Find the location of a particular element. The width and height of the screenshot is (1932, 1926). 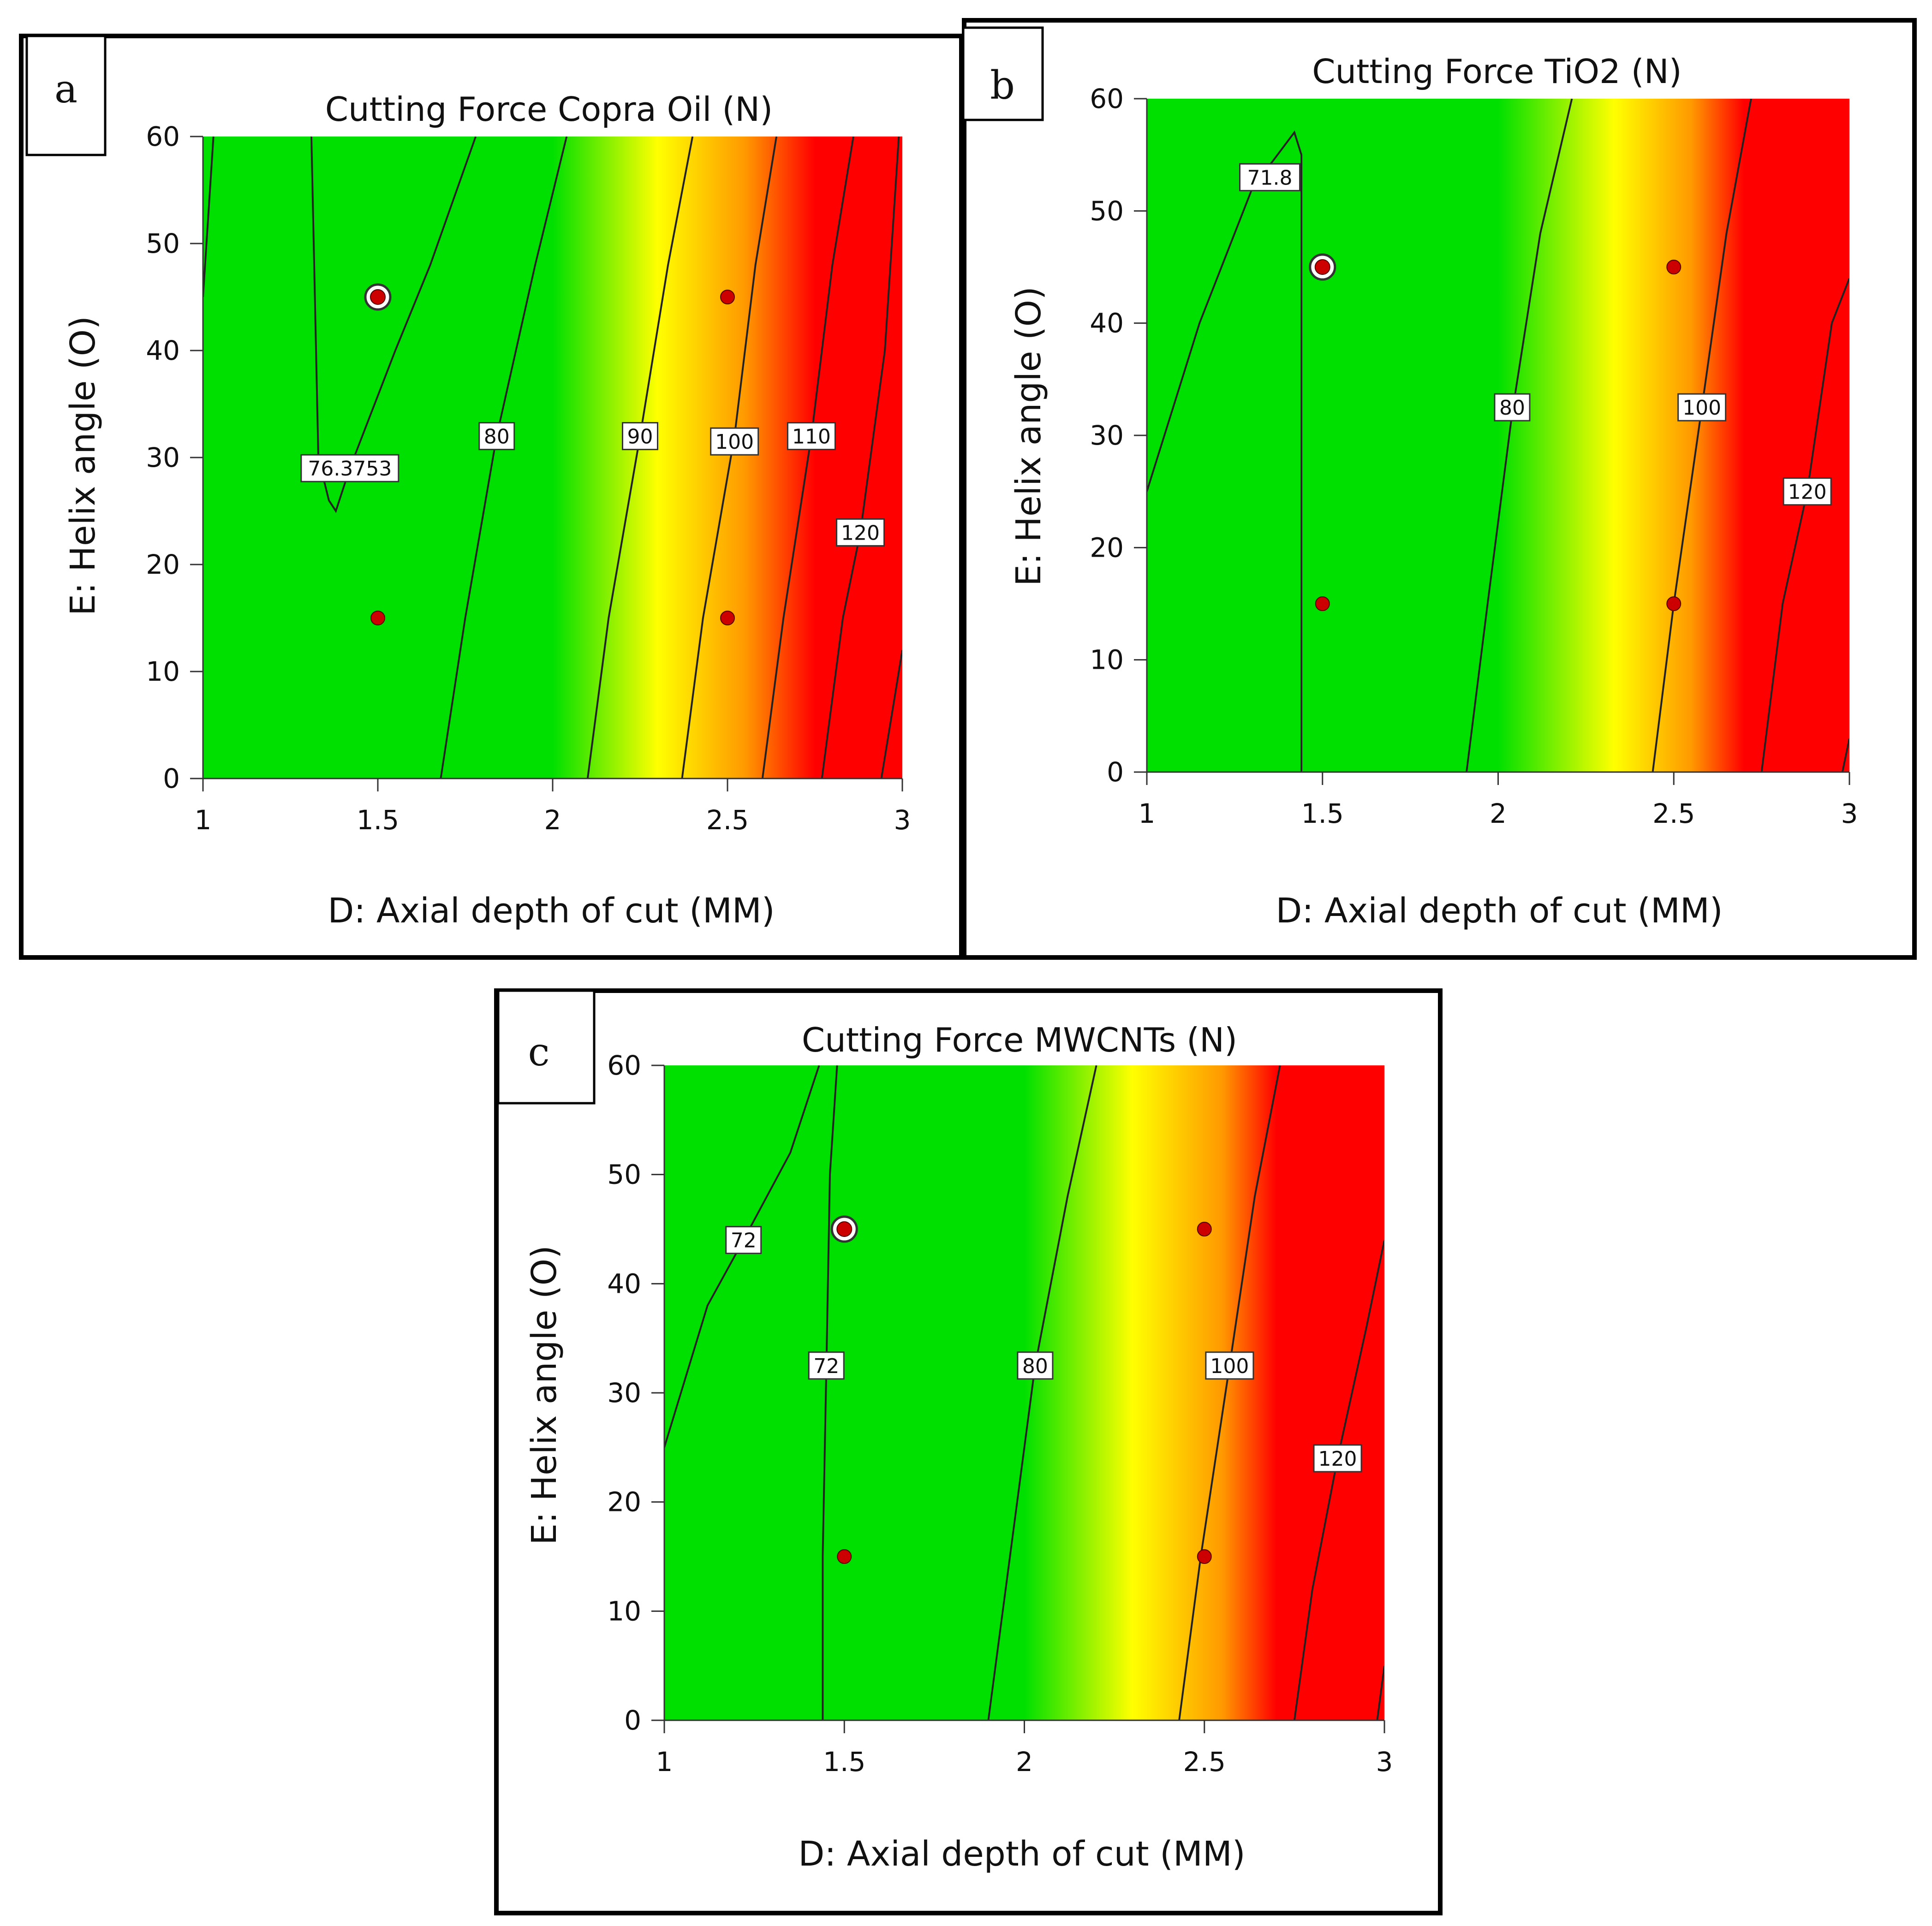

panel-a-title: Cutting Force Copra Oil (N) is located at coordinates (549, 109).